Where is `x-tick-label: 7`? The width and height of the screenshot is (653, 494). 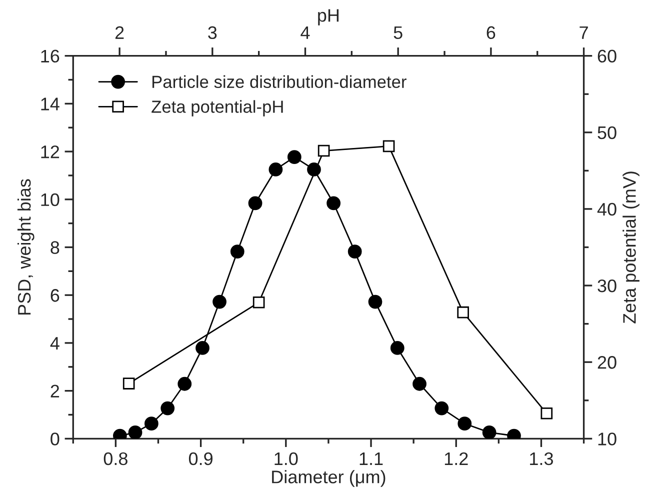 x-tick-label: 7 is located at coordinates (584, 32).